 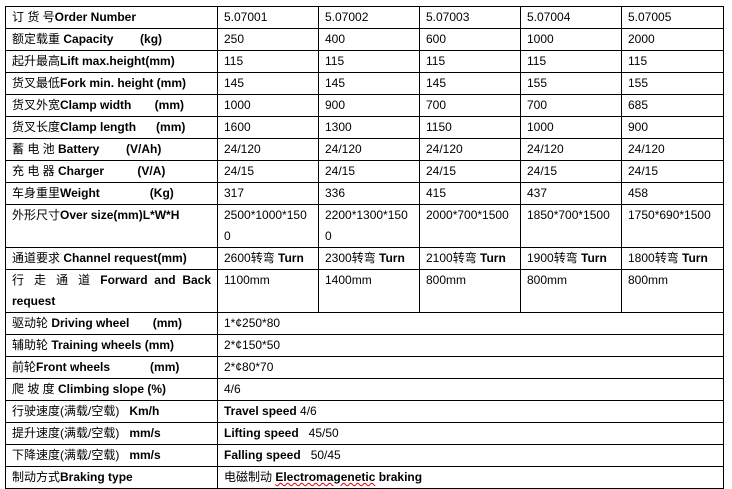 What do you see at coordinates (139, 411) in the screenshot?
I see `label-en: Km/h` at bounding box center [139, 411].